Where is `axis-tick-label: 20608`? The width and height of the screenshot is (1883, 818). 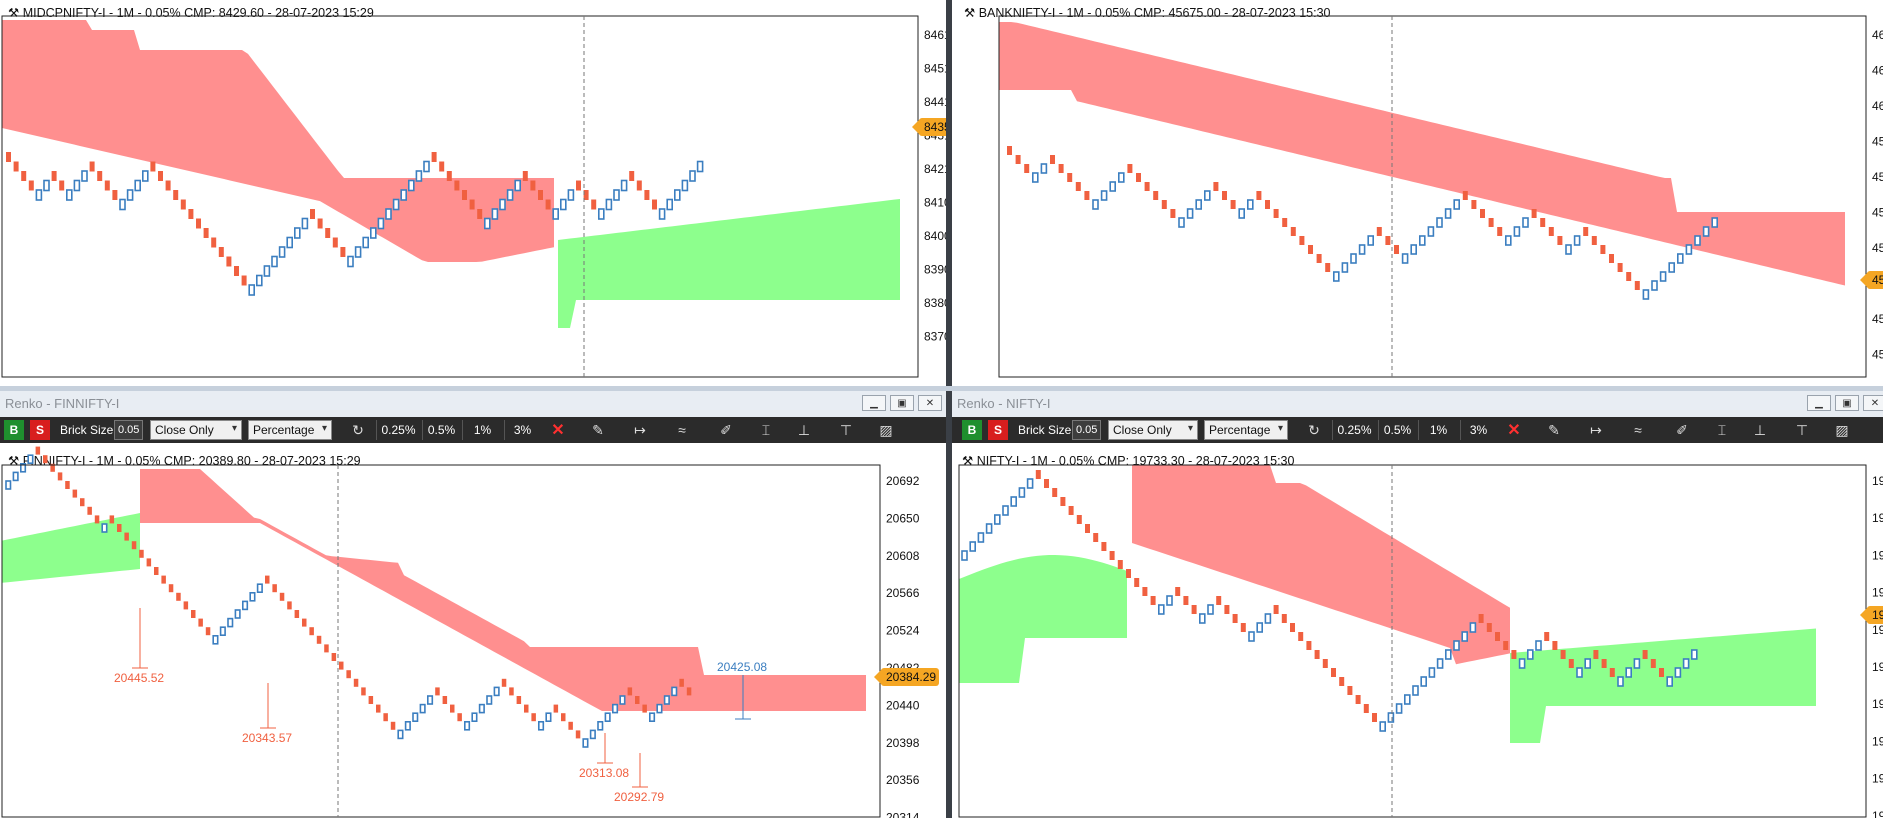
axis-tick-label: 20608 is located at coordinates (903, 556).